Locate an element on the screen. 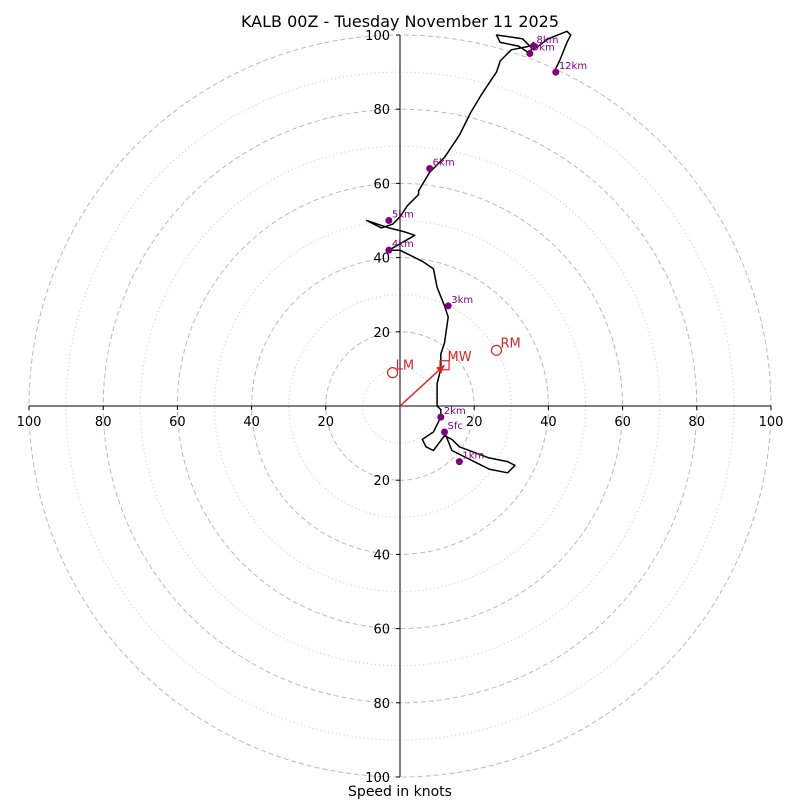 Image resolution: width=800 pixels, height=800 pixels. left-mover-marker is located at coordinates (392, 373).